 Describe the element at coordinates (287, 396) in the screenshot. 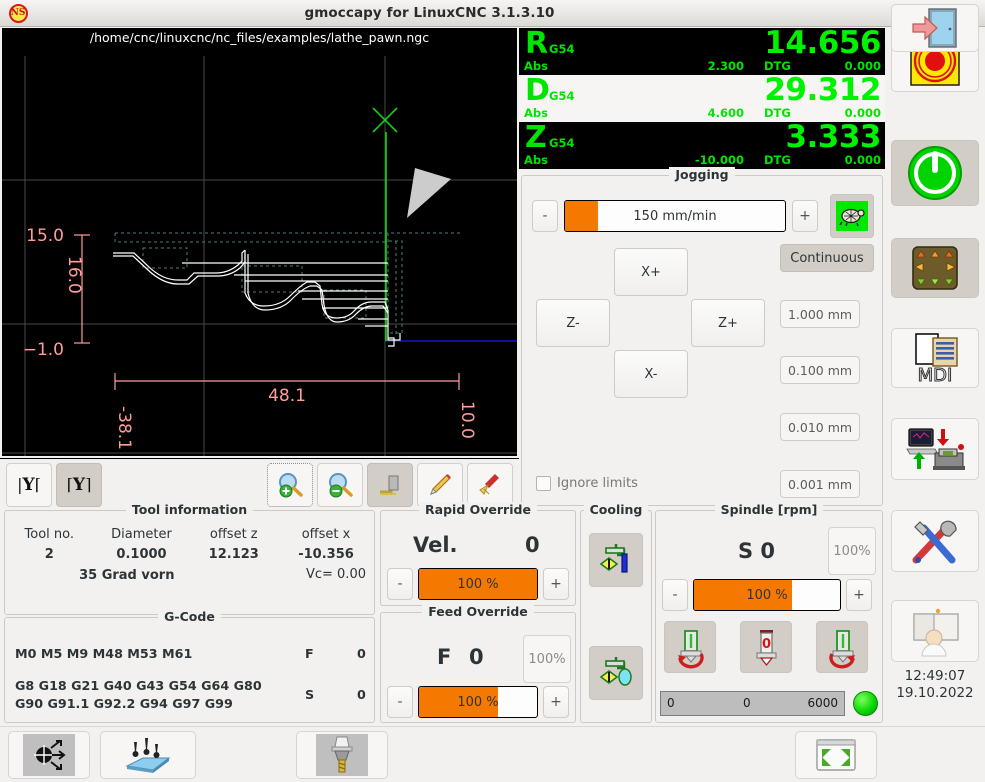

I see `svg-text: 48.1` at that location.